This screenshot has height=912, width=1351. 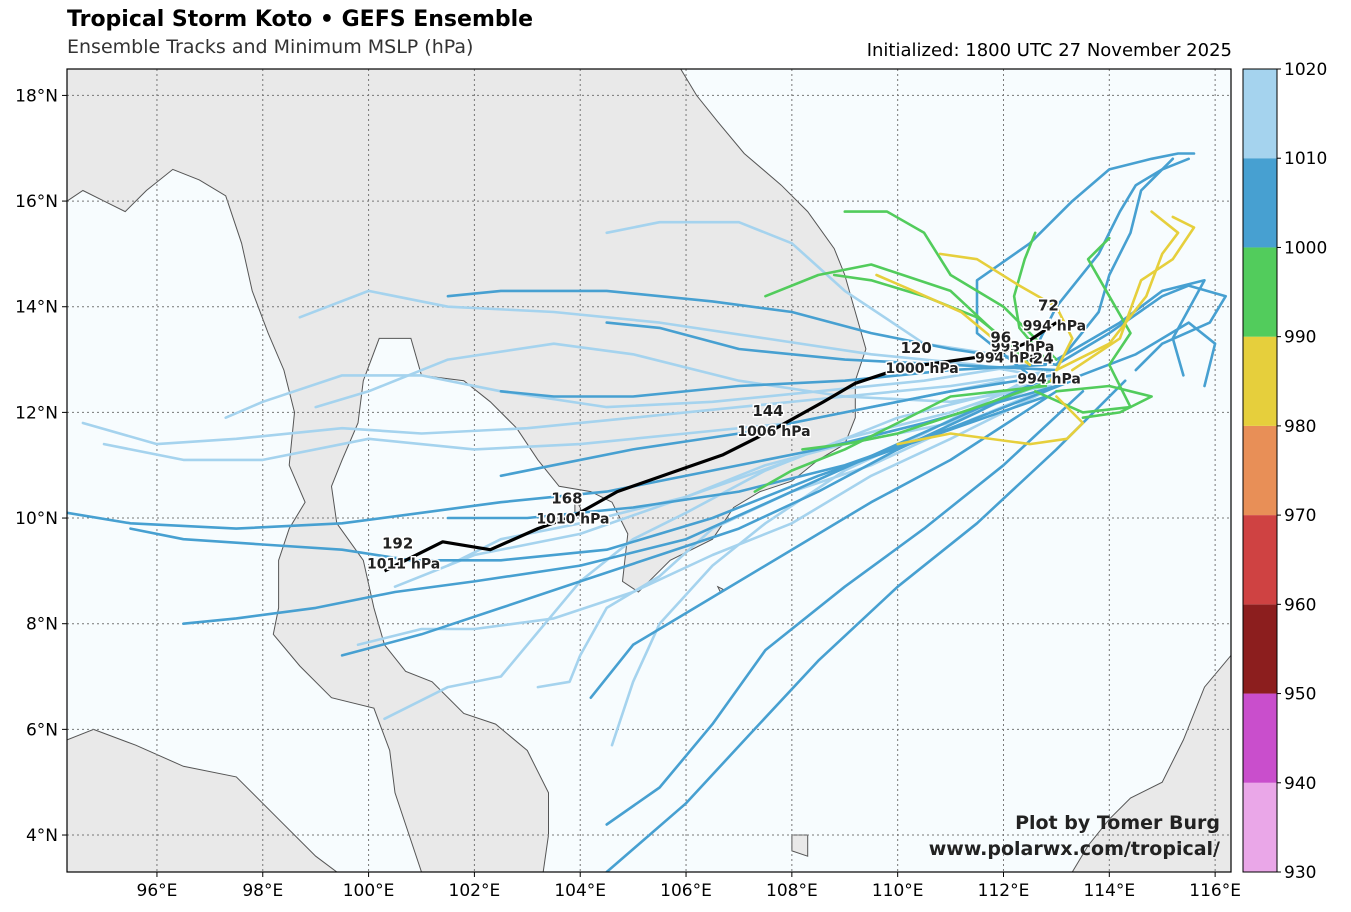 What do you see at coordinates (36, 202) in the screenshot?
I see `y-tick-label: 16°N` at bounding box center [36, 202].